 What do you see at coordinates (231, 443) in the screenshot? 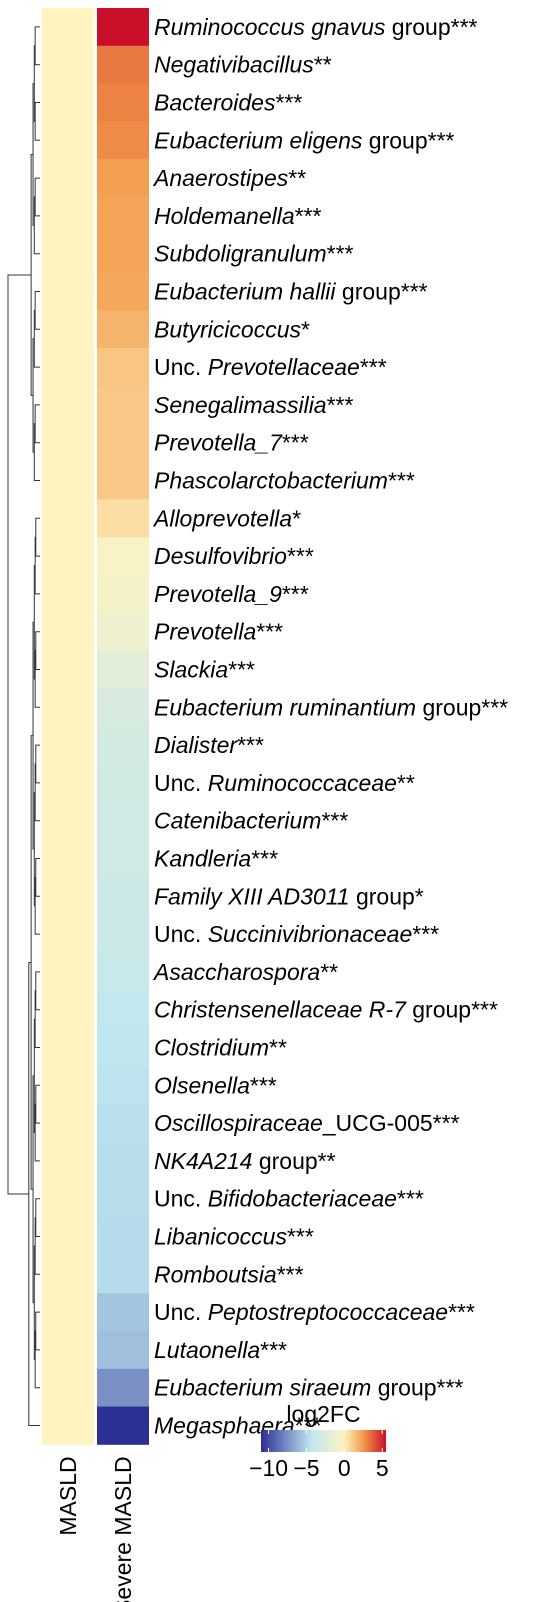
I see `row-label: Prevotella_7***` at bounding box center [231, 443].